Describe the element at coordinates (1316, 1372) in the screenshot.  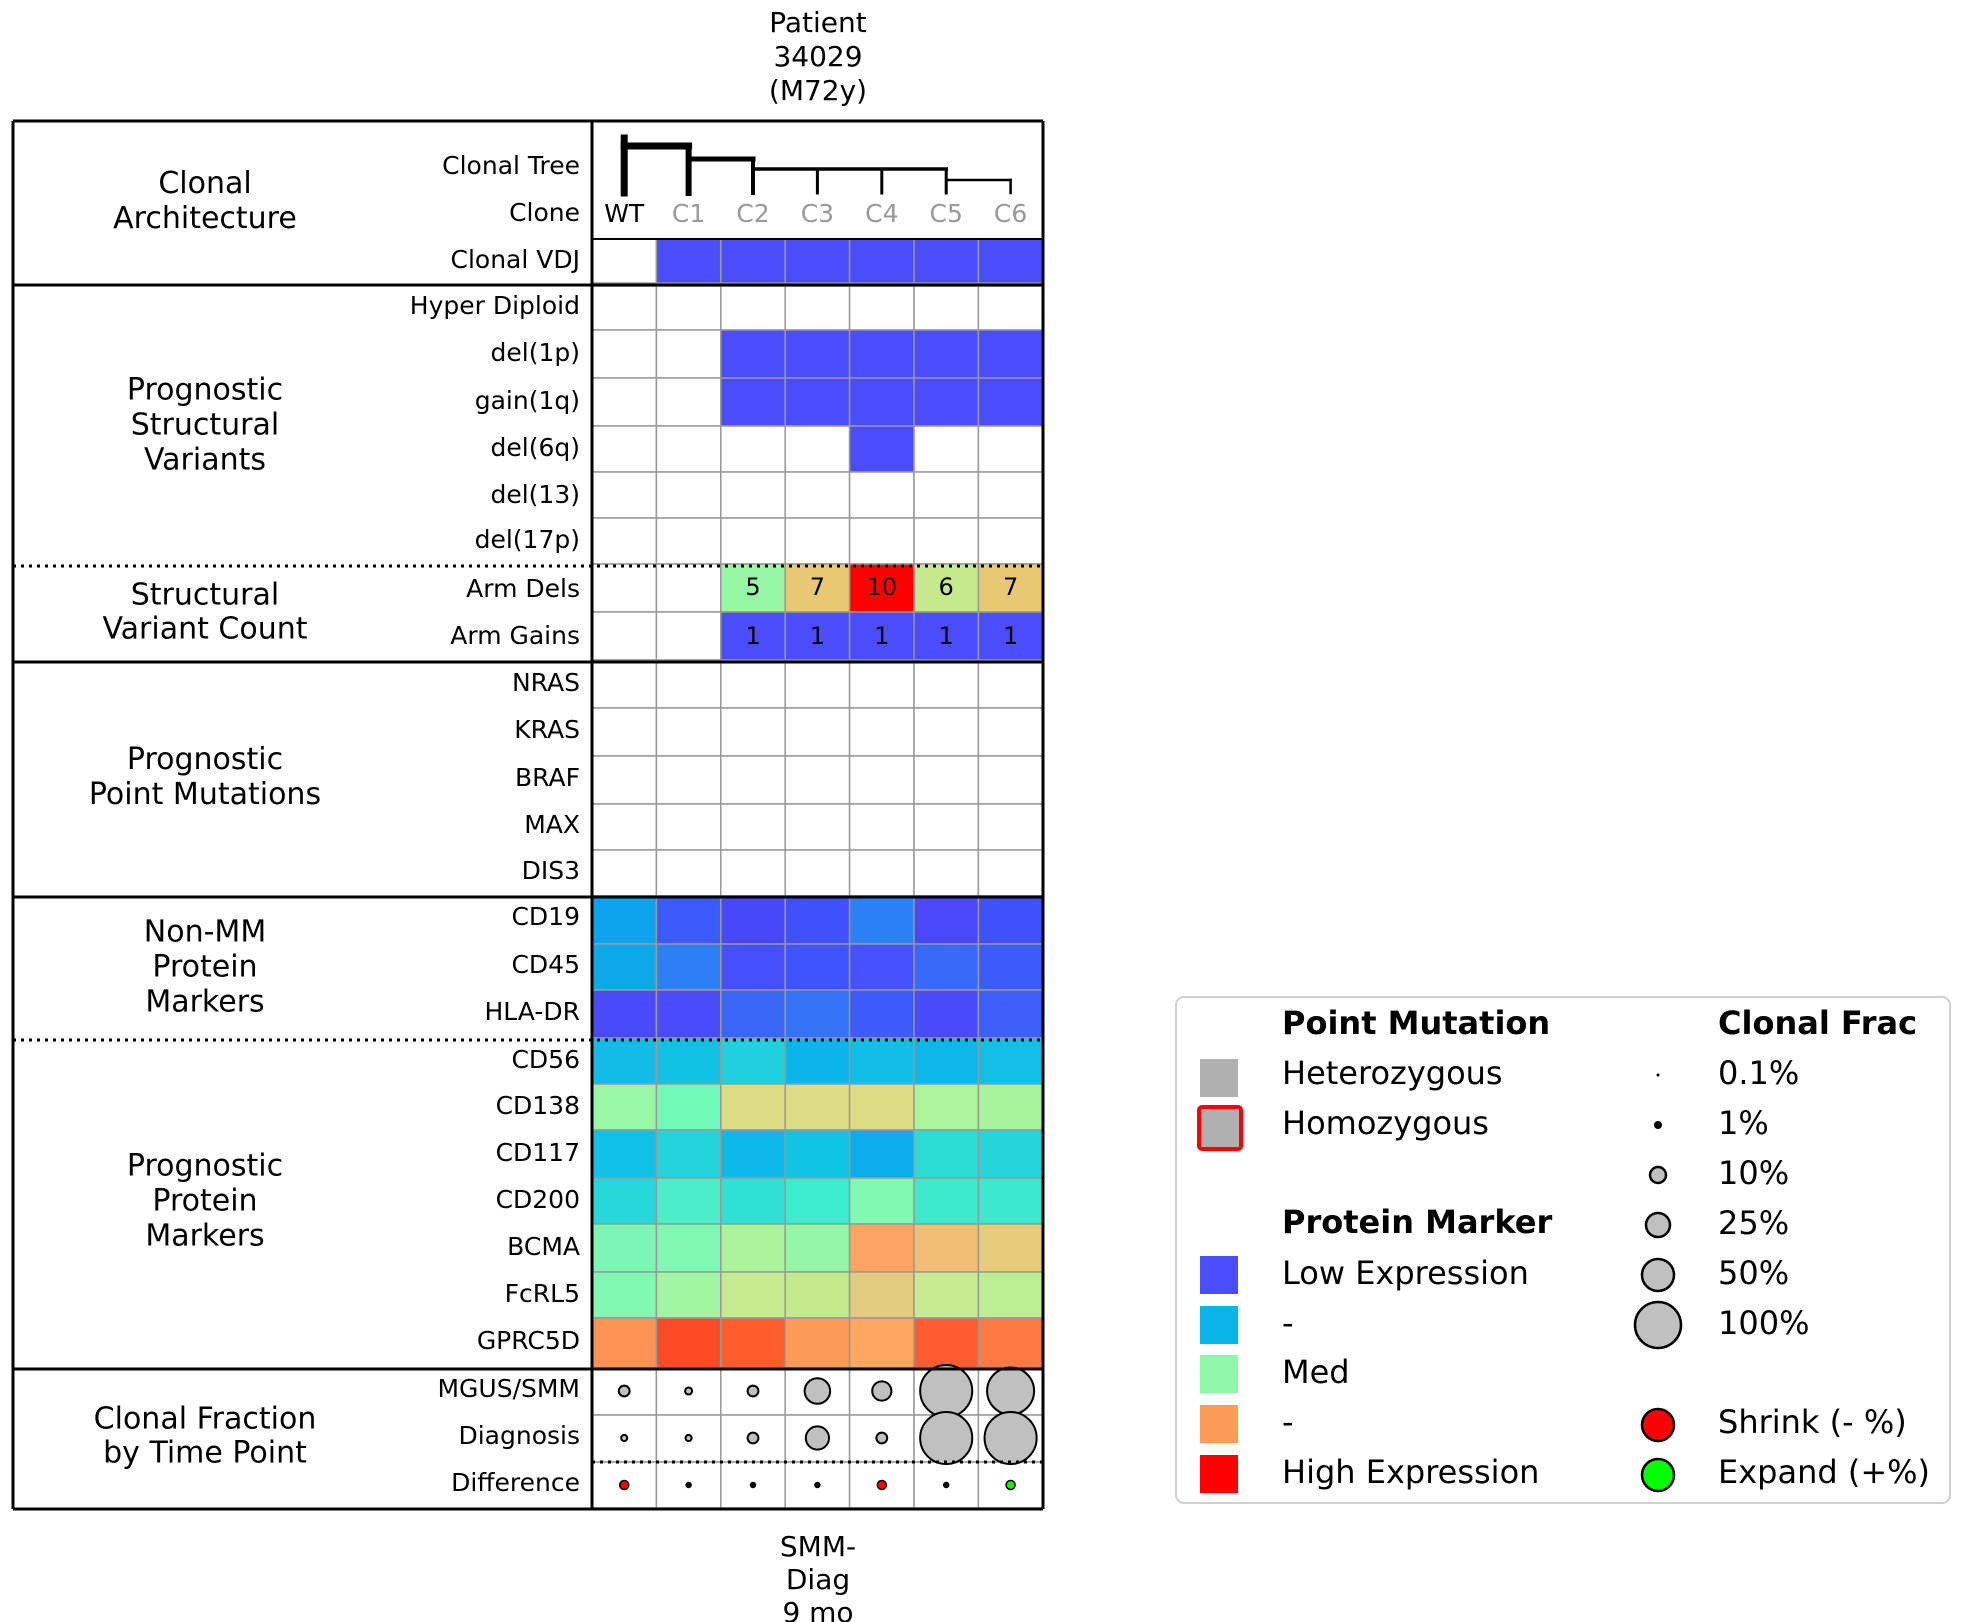
I see `legend-expression-label: Med` at that location.